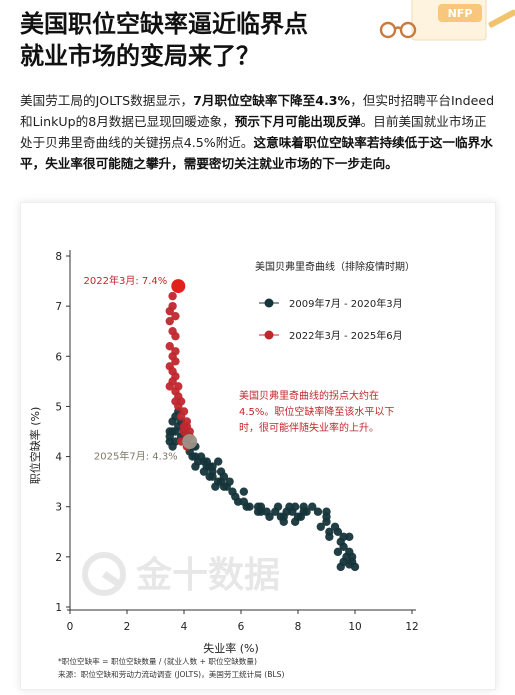 This screenshot has height=695, width=515. What do you see at coordinates (257, 111) in the screenshot?
I see `intro-text-2: ，但实时招聘平台Indeed和LinkUp的8月数据已显现回暖迹象，` at bounding box center [257, 111].